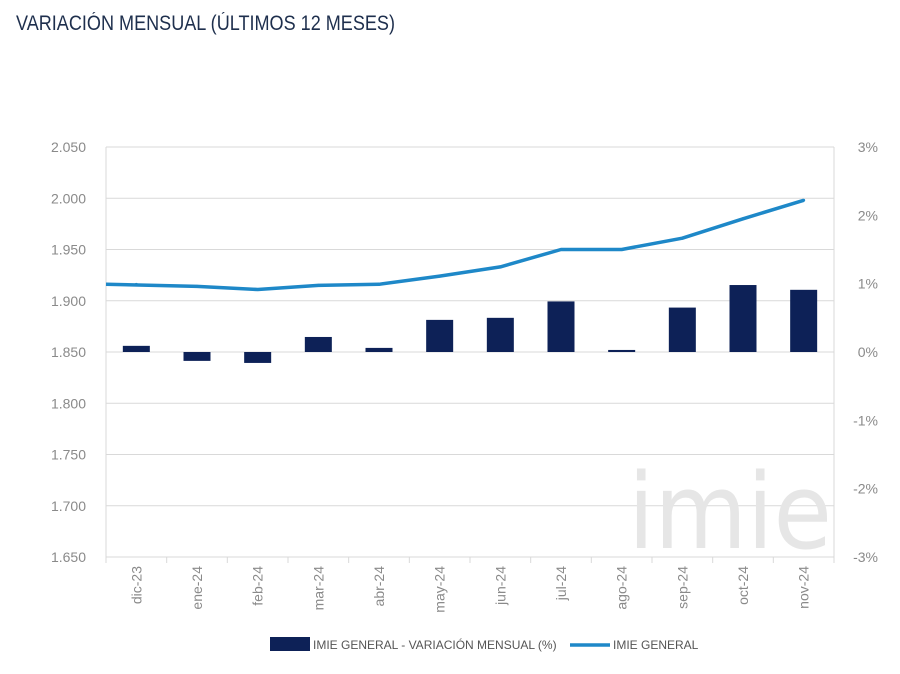  I want to click on x-tick-label: dic-23, so click(136, 585).